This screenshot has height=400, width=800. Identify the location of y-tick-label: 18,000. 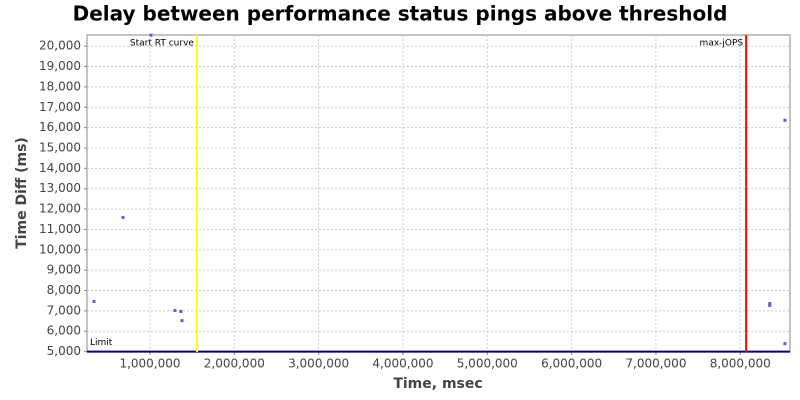
(60, 86).